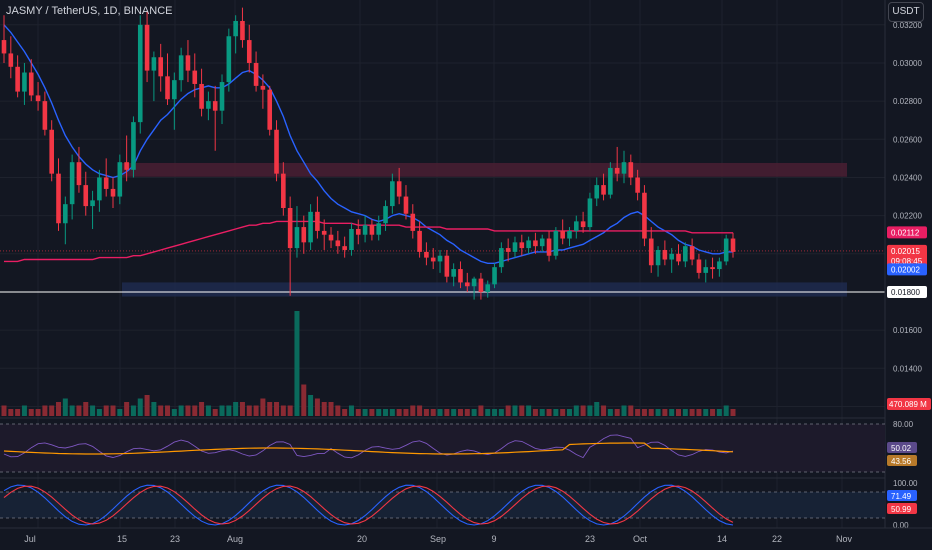 The width and height of the screenshot is (932, 550). I want to click on y-tick-label: 0.02800, so click(907, 101).